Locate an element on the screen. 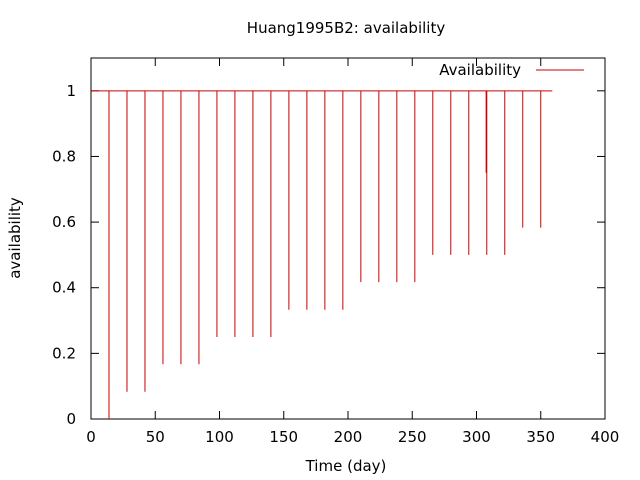 The height and width of the screenshot is (480, 640). x-tick-label: 100 is located at coordinates (219, 437).